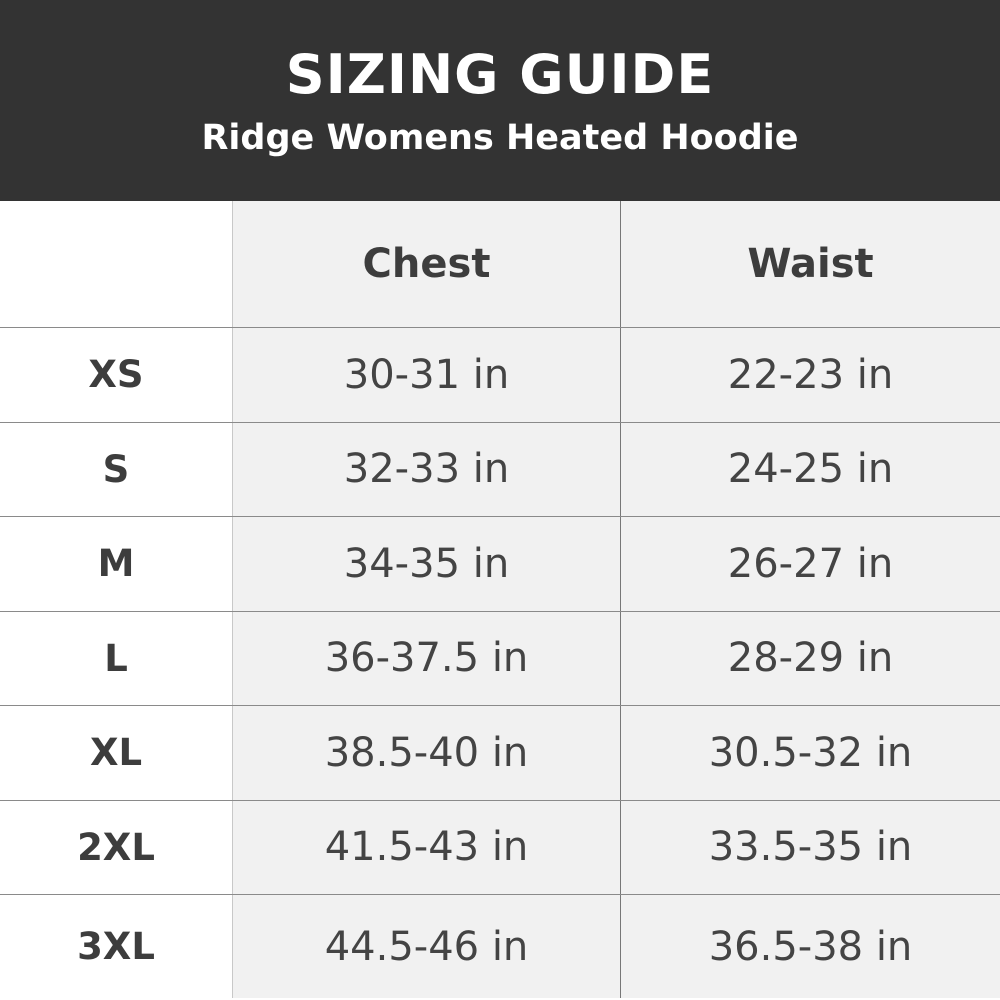 The height and width of the screenshot is (1000, 1000). I want to click on waist-cell: 36.5-38 in, so click(810, 946).